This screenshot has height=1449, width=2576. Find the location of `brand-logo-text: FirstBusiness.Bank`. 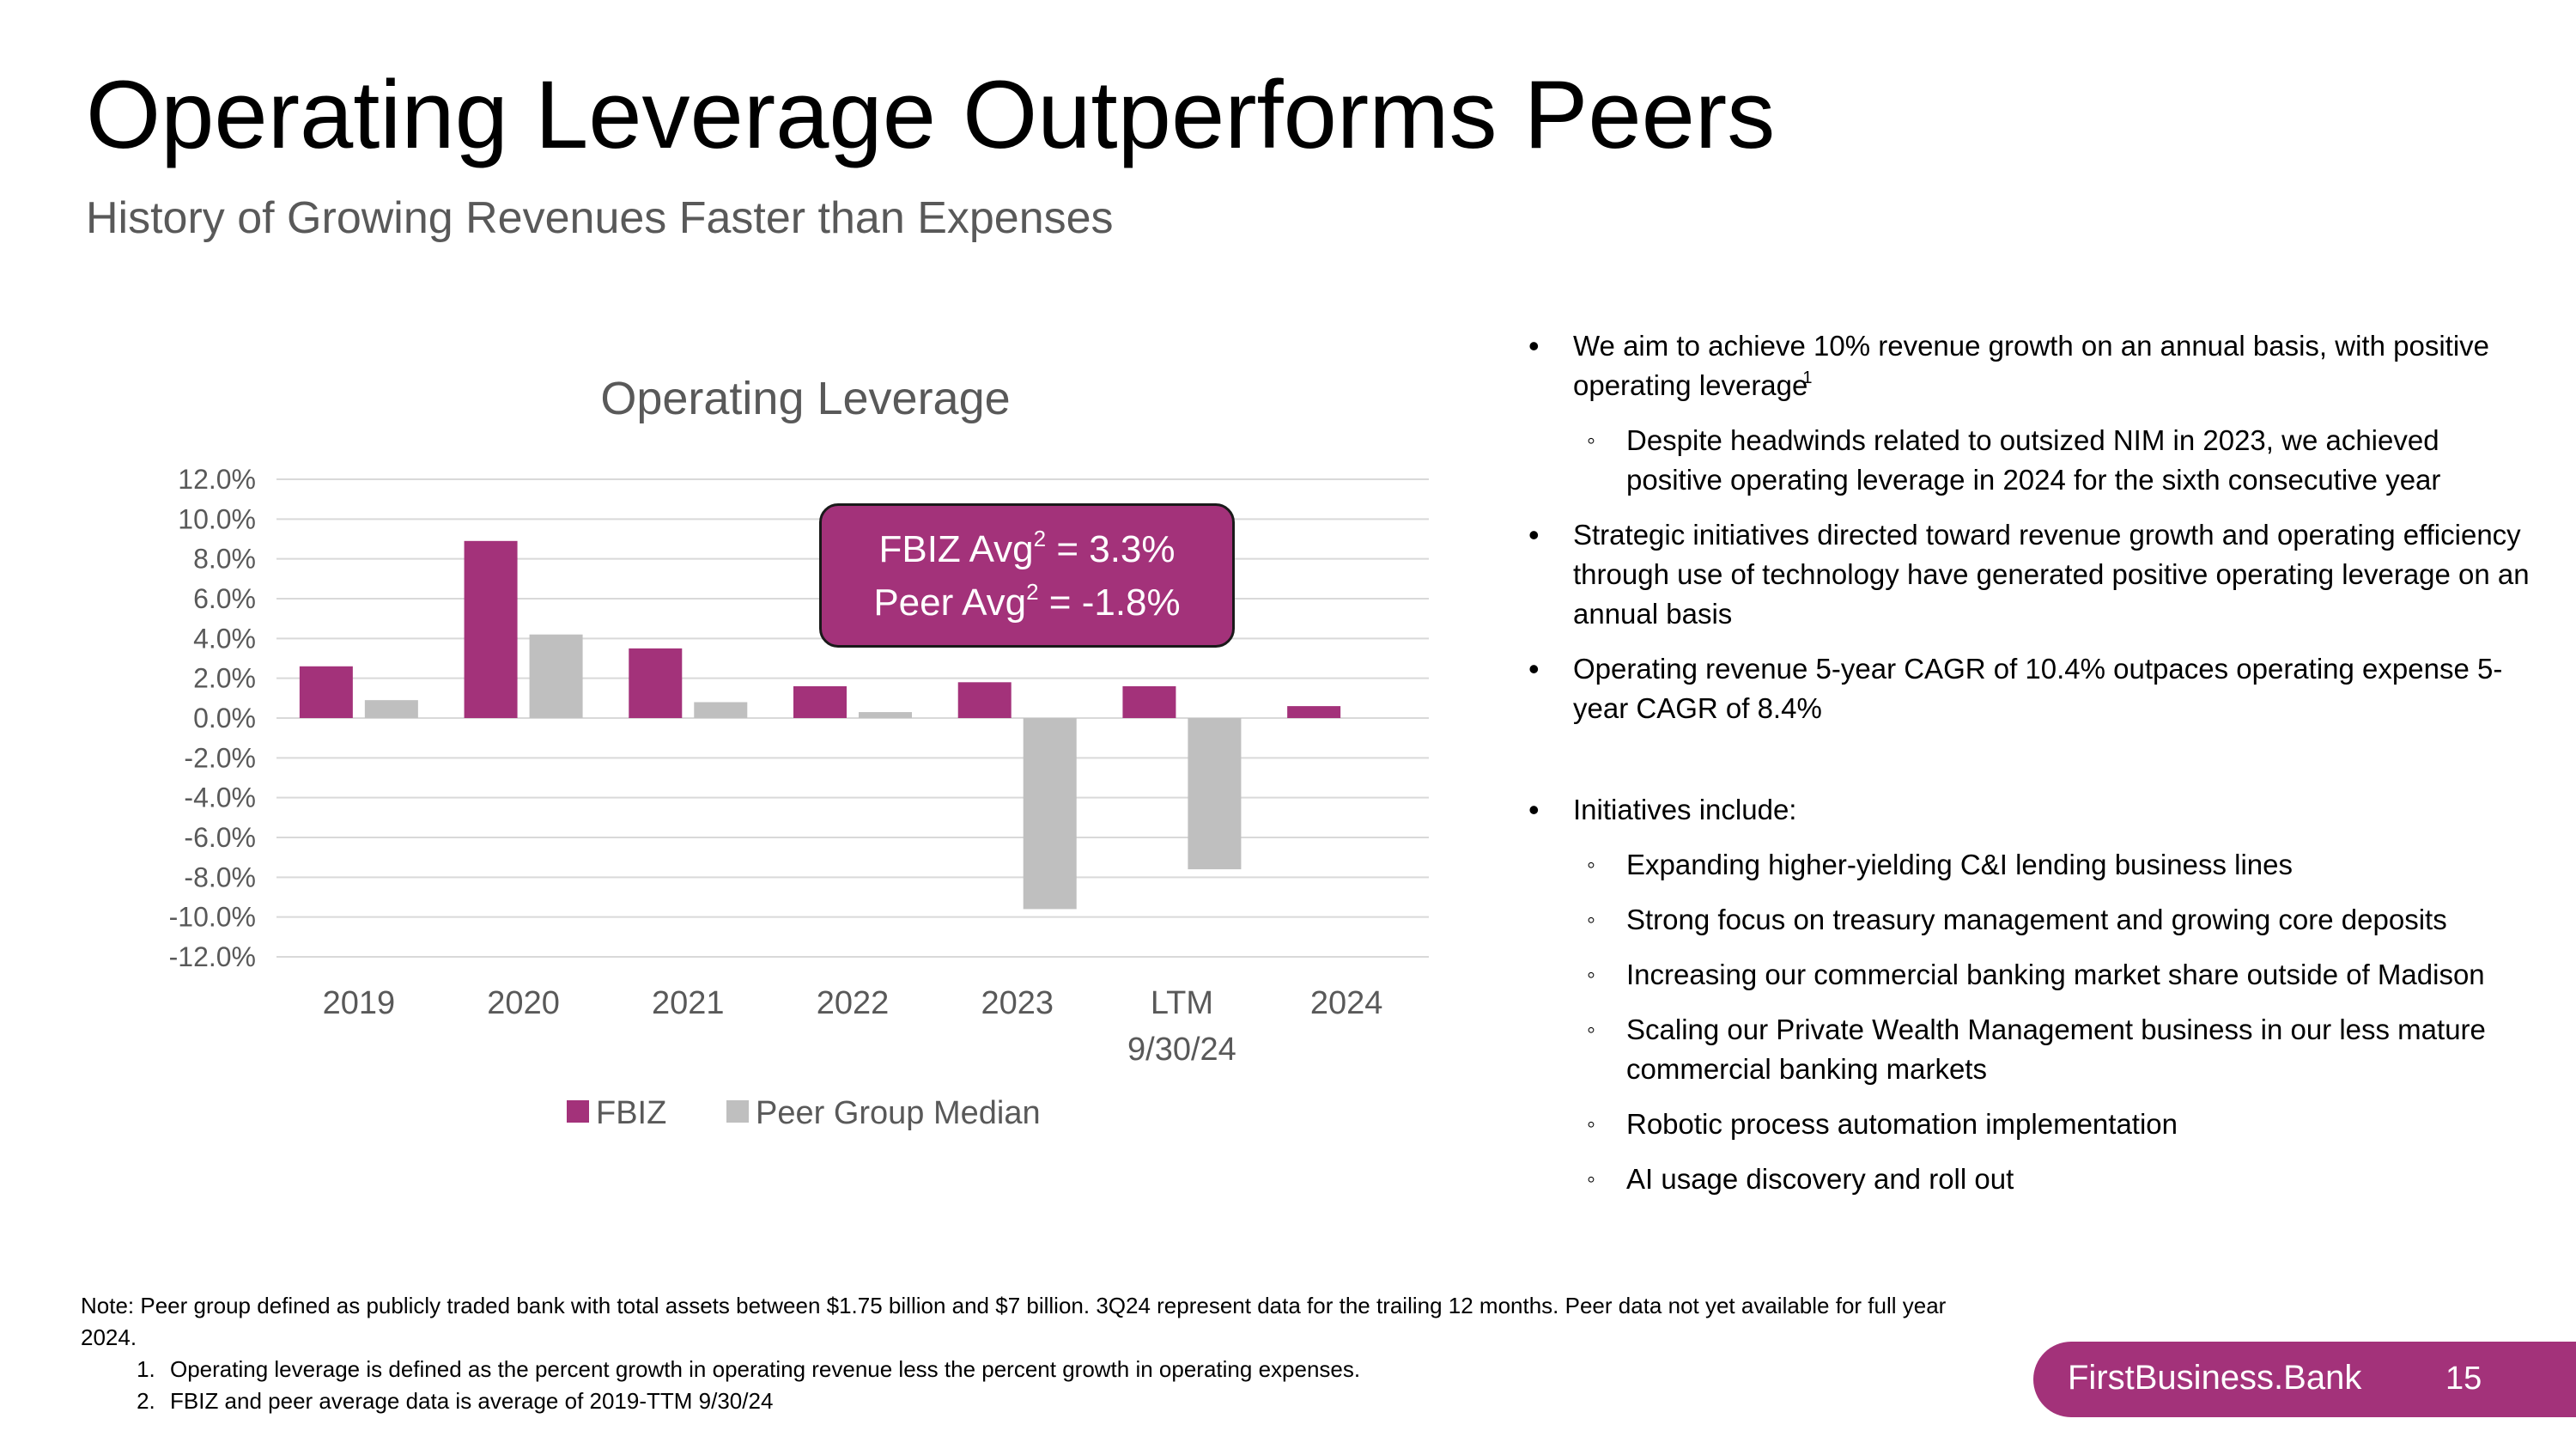

brand-logo-text: FirstBusiness.Bank is located at coordinates (2215, 1378).